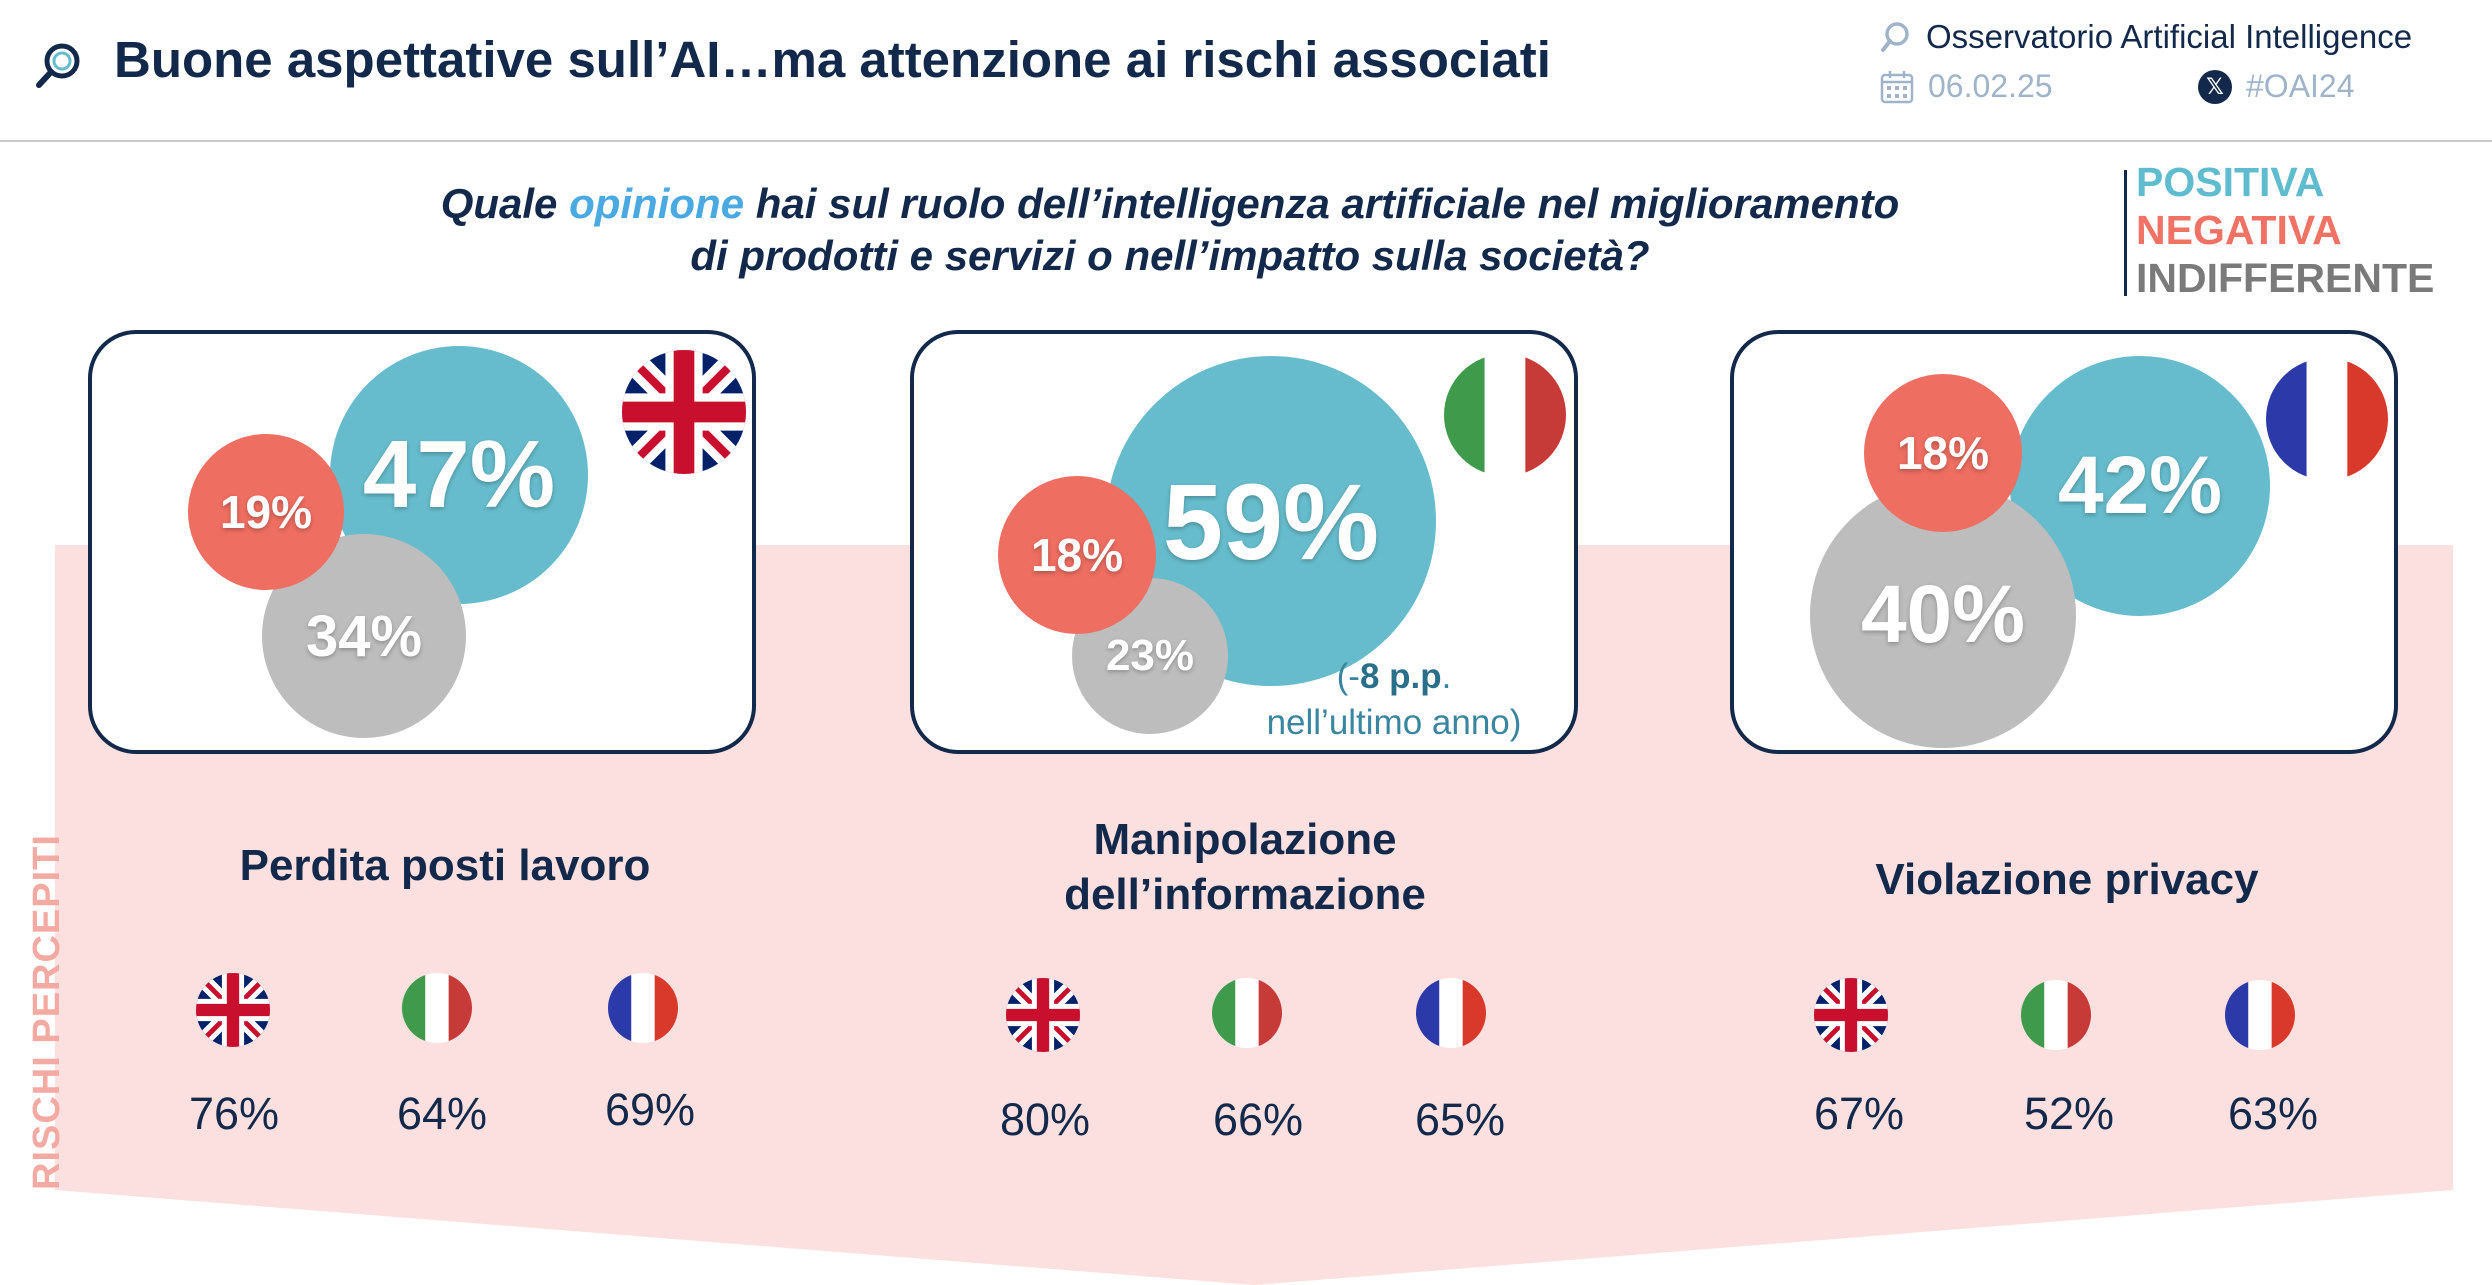 This screenshot has height=1285, width=2492. Describe the element at coordinates (2285, 278) in the screenshot. I see `legend-indifferent: INDIFFERENTE` at that location.